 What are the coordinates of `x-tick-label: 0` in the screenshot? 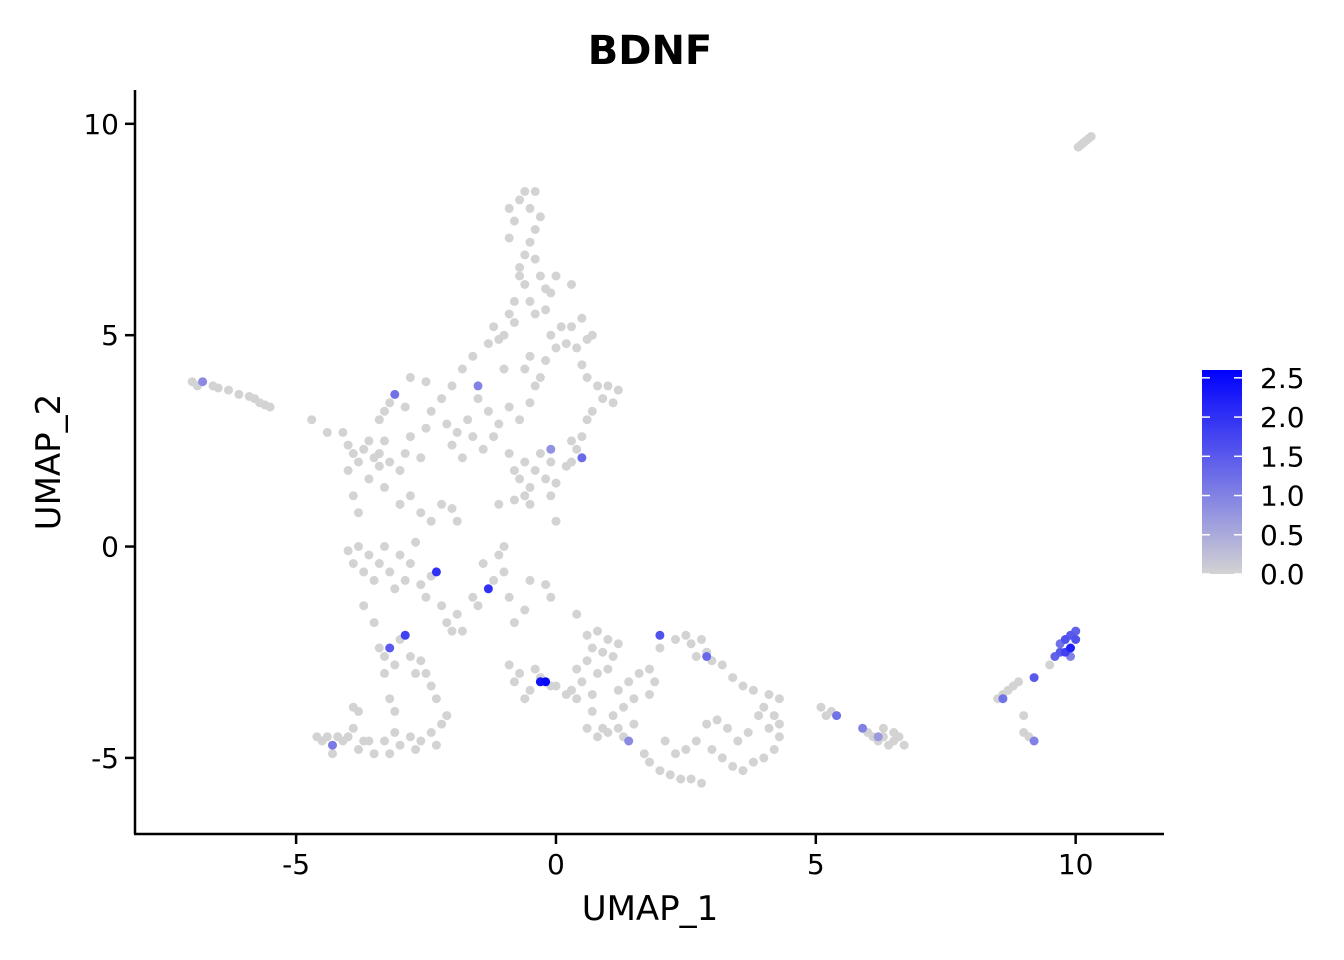 It's located at (556, 864).